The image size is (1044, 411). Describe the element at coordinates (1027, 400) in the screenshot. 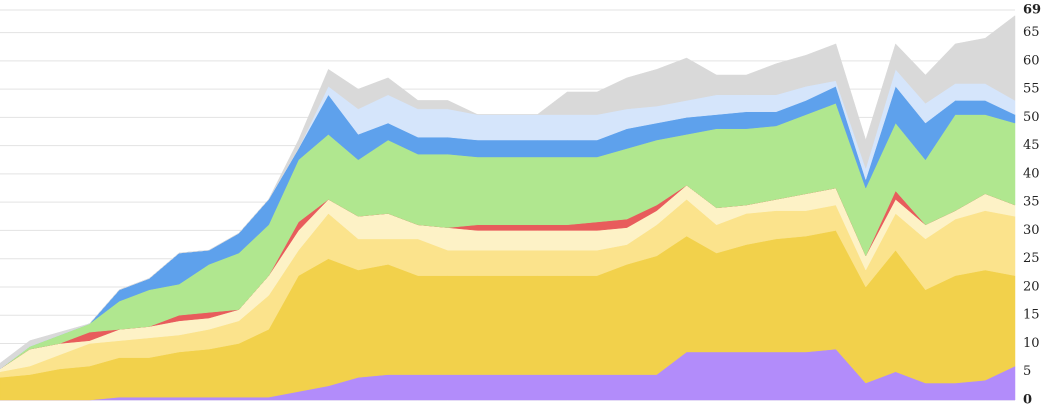

I see `y-tick-label: 0` at that location.